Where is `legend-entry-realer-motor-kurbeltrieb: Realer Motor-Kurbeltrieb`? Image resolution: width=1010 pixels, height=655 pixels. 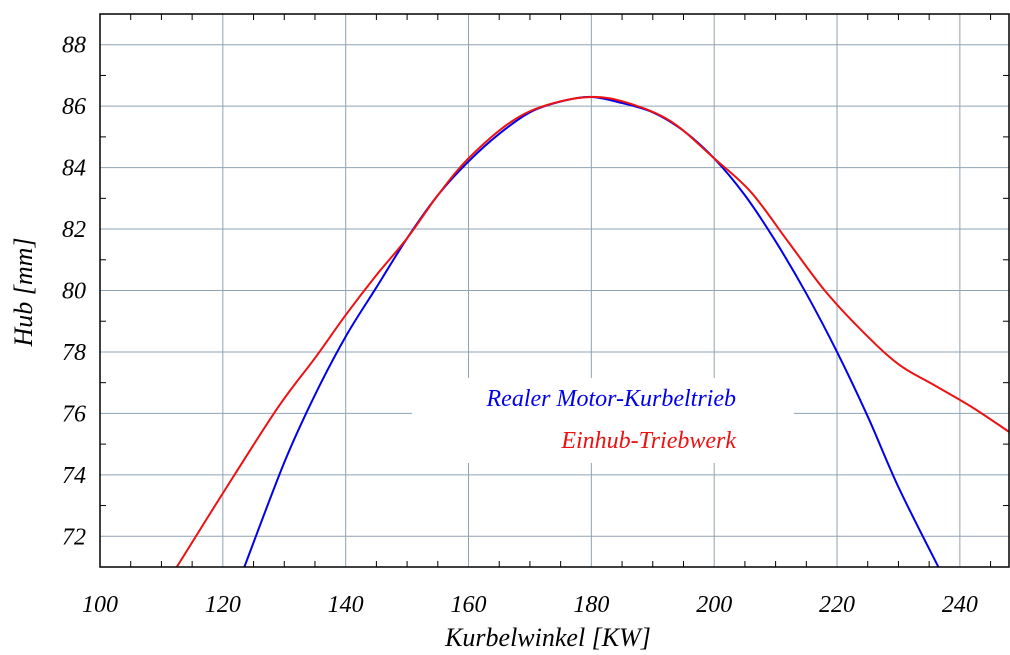
legend-entry-realer-motor-kurbeltrieb: Realer Motor-Kurbeltrieb is located at coordinates (611, 399).